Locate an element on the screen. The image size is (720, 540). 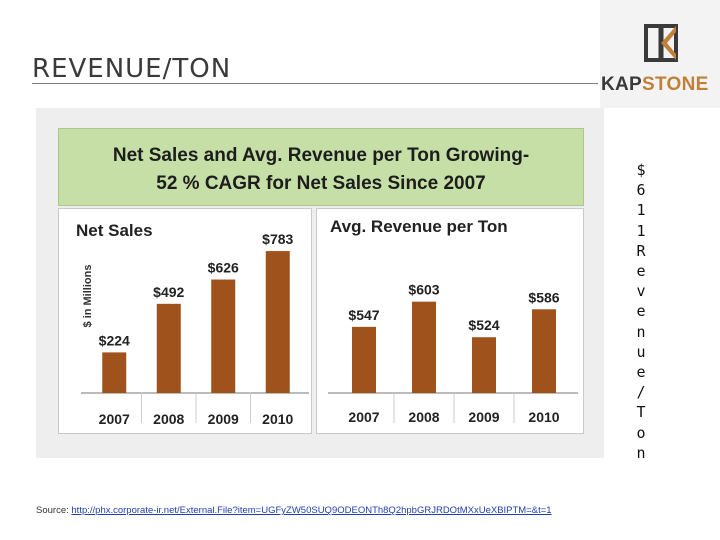
net-sales-tick-label: 2008 is located at coordinates (168, 419).